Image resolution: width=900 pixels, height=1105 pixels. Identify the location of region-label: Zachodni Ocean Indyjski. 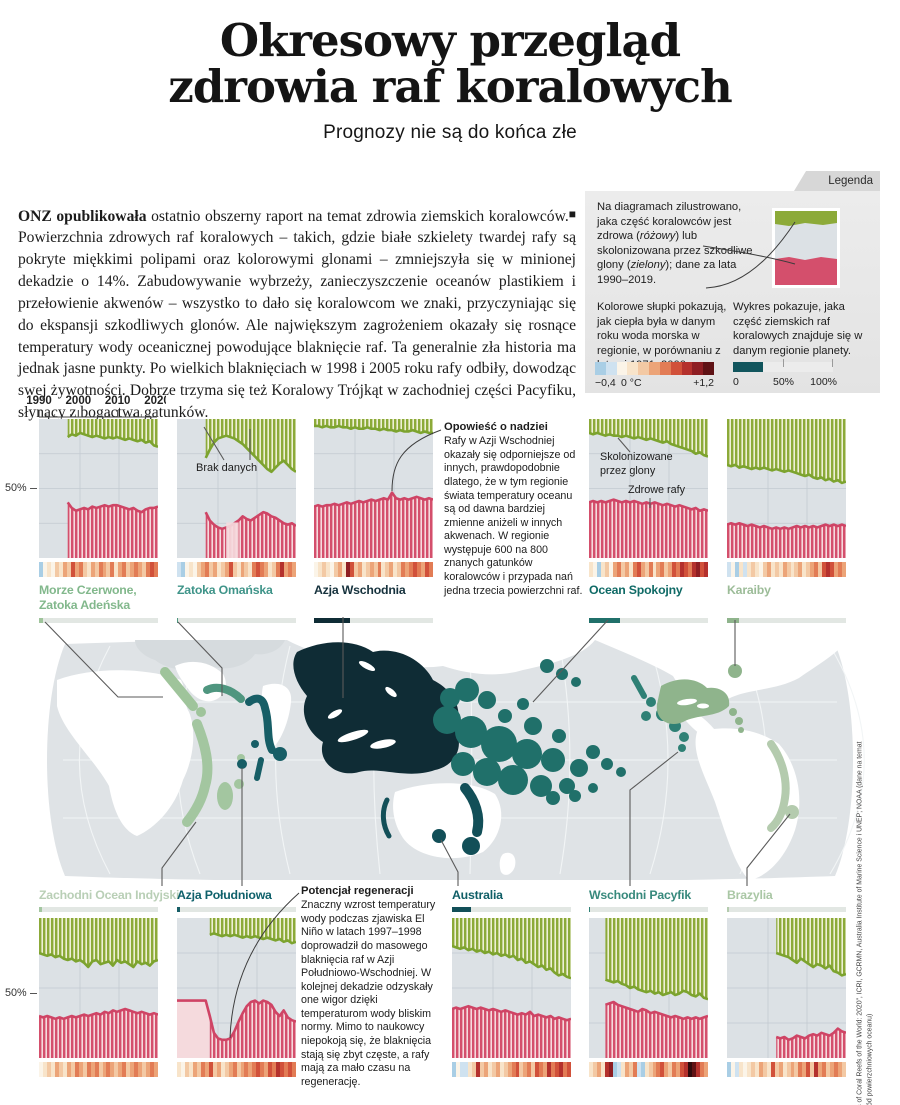
(109, 895).